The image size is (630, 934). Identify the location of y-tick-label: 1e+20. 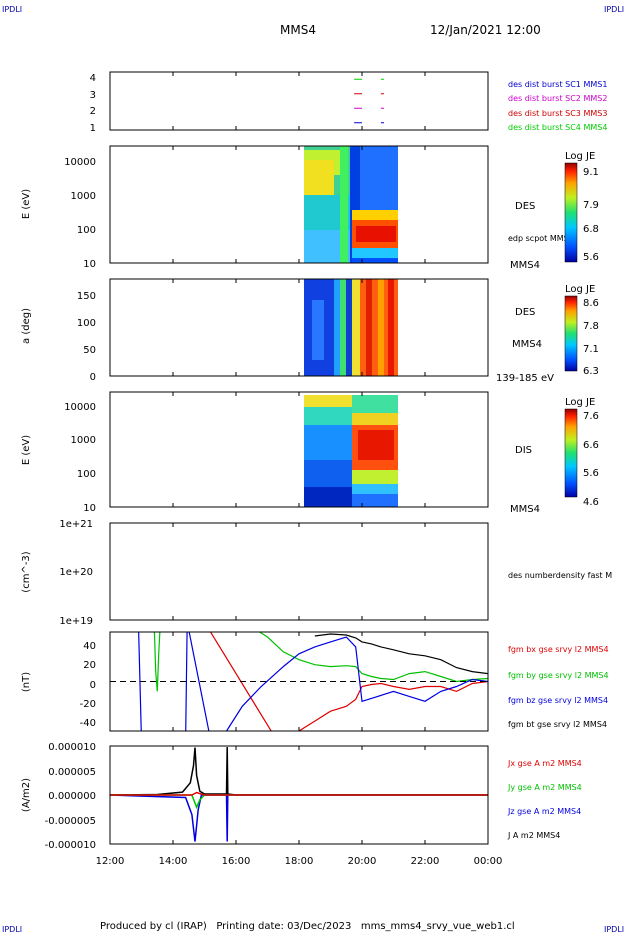
(76, 572).